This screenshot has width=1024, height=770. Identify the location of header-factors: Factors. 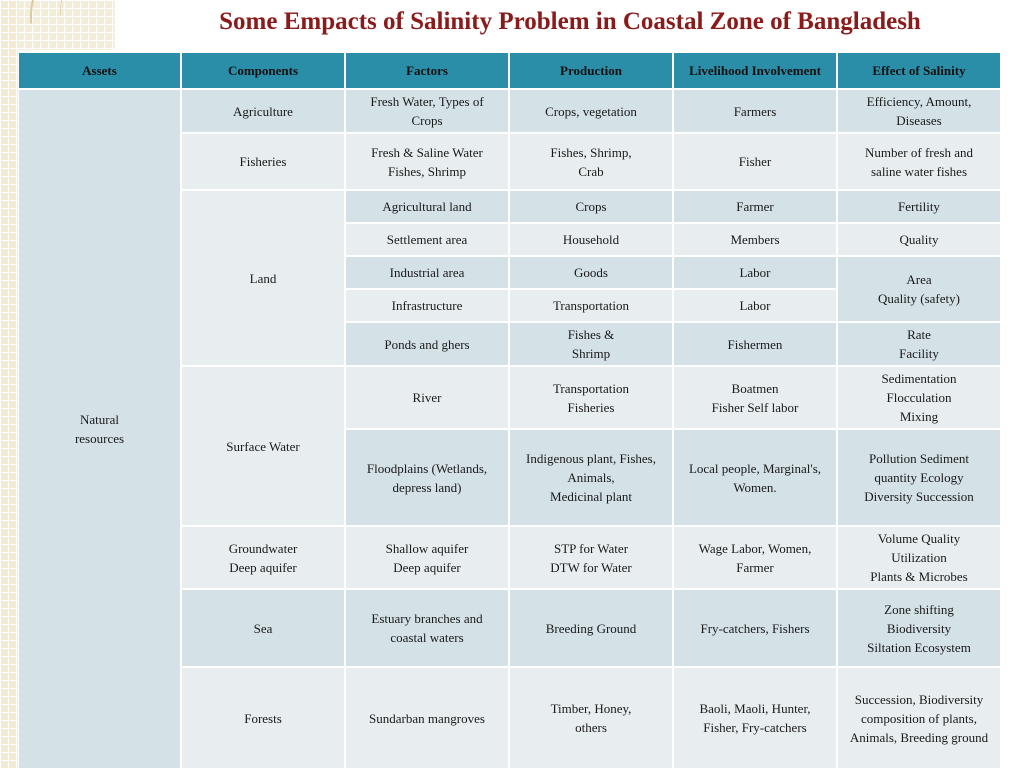
(427, 70).